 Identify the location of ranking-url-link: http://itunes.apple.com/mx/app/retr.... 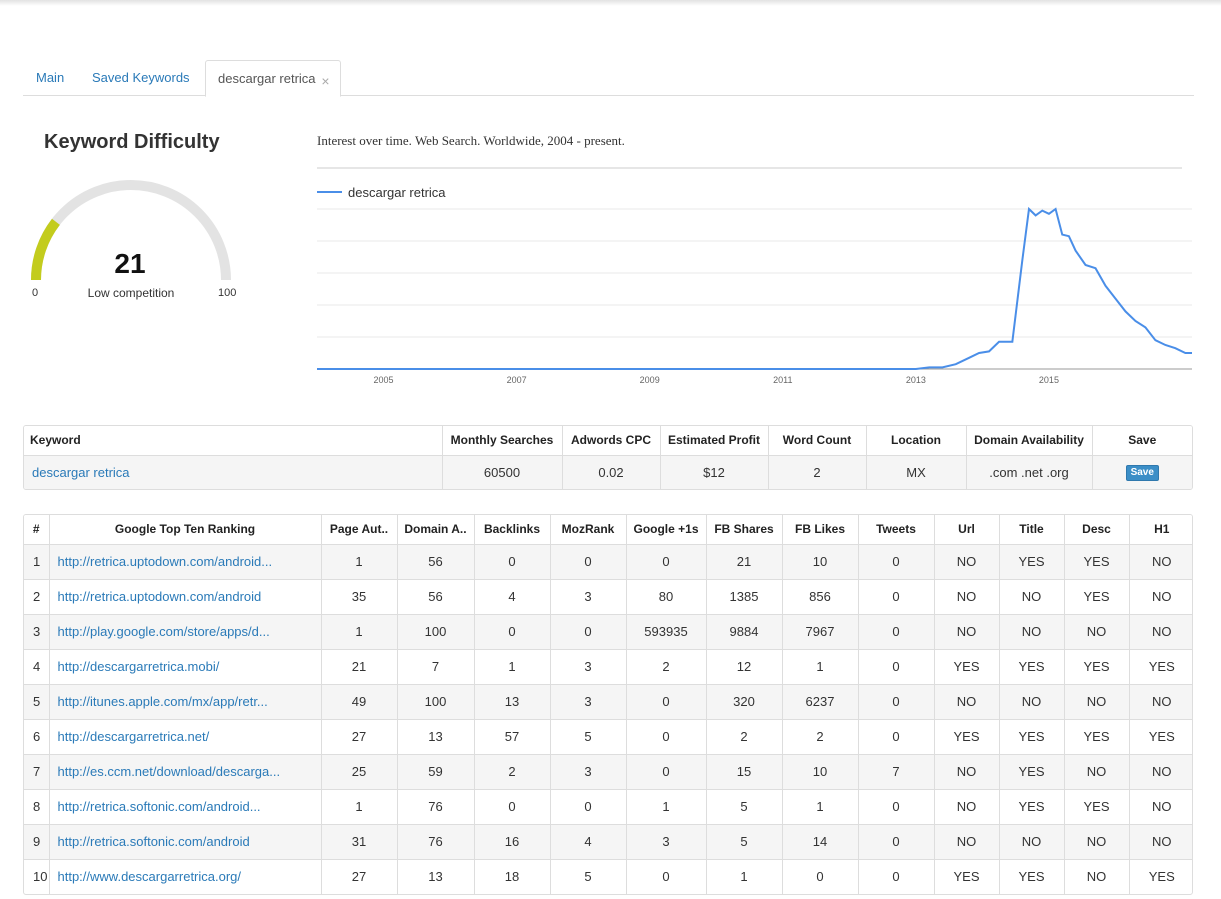
(162, 701).